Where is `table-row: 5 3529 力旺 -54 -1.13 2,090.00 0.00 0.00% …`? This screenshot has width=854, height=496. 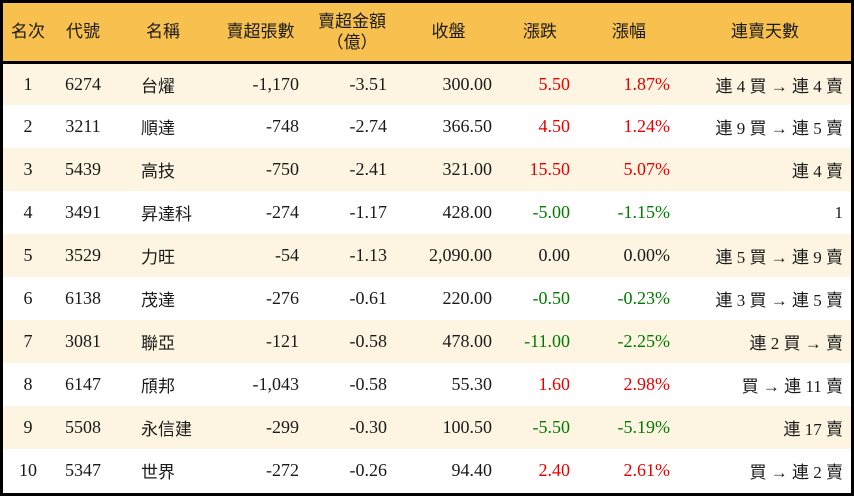 table-row: 5 3529 力旺 -54 -1.13 2,090.00 0.00 0.00% … is located at coordinates (427, 255).